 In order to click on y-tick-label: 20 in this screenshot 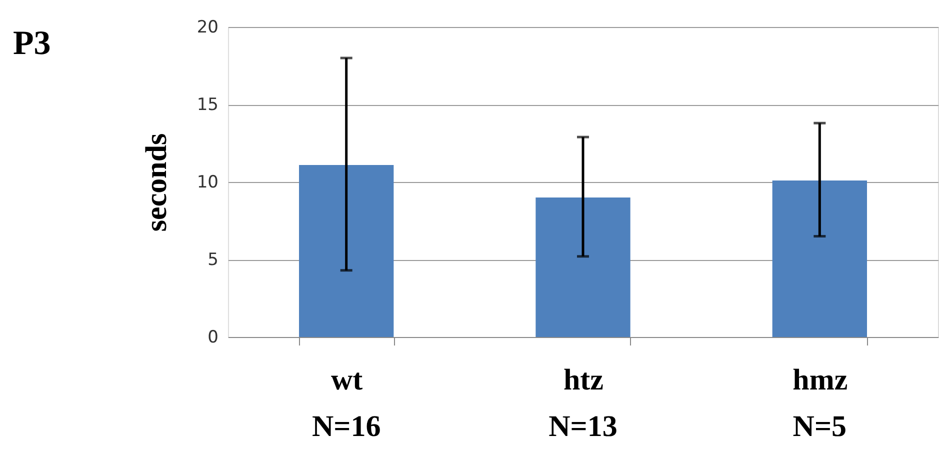, I will do `click(207, 28)`.